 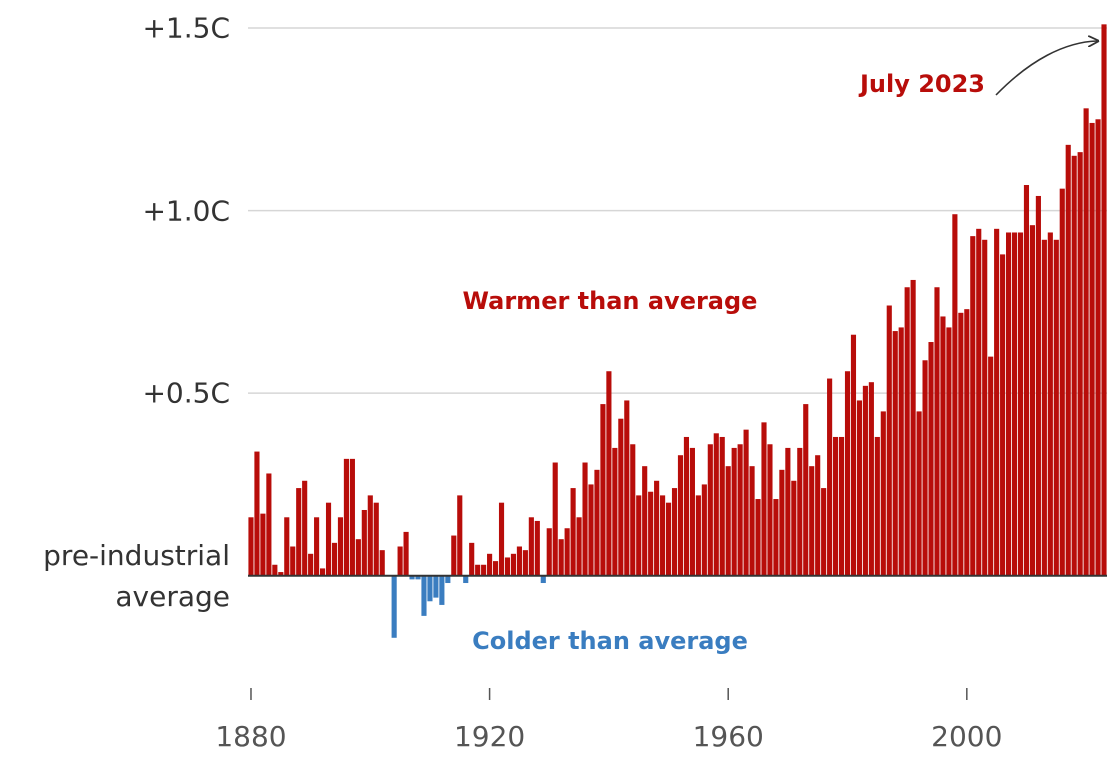 I want to click on y-tick-label: +0.5C, so click(x=186, y=393).